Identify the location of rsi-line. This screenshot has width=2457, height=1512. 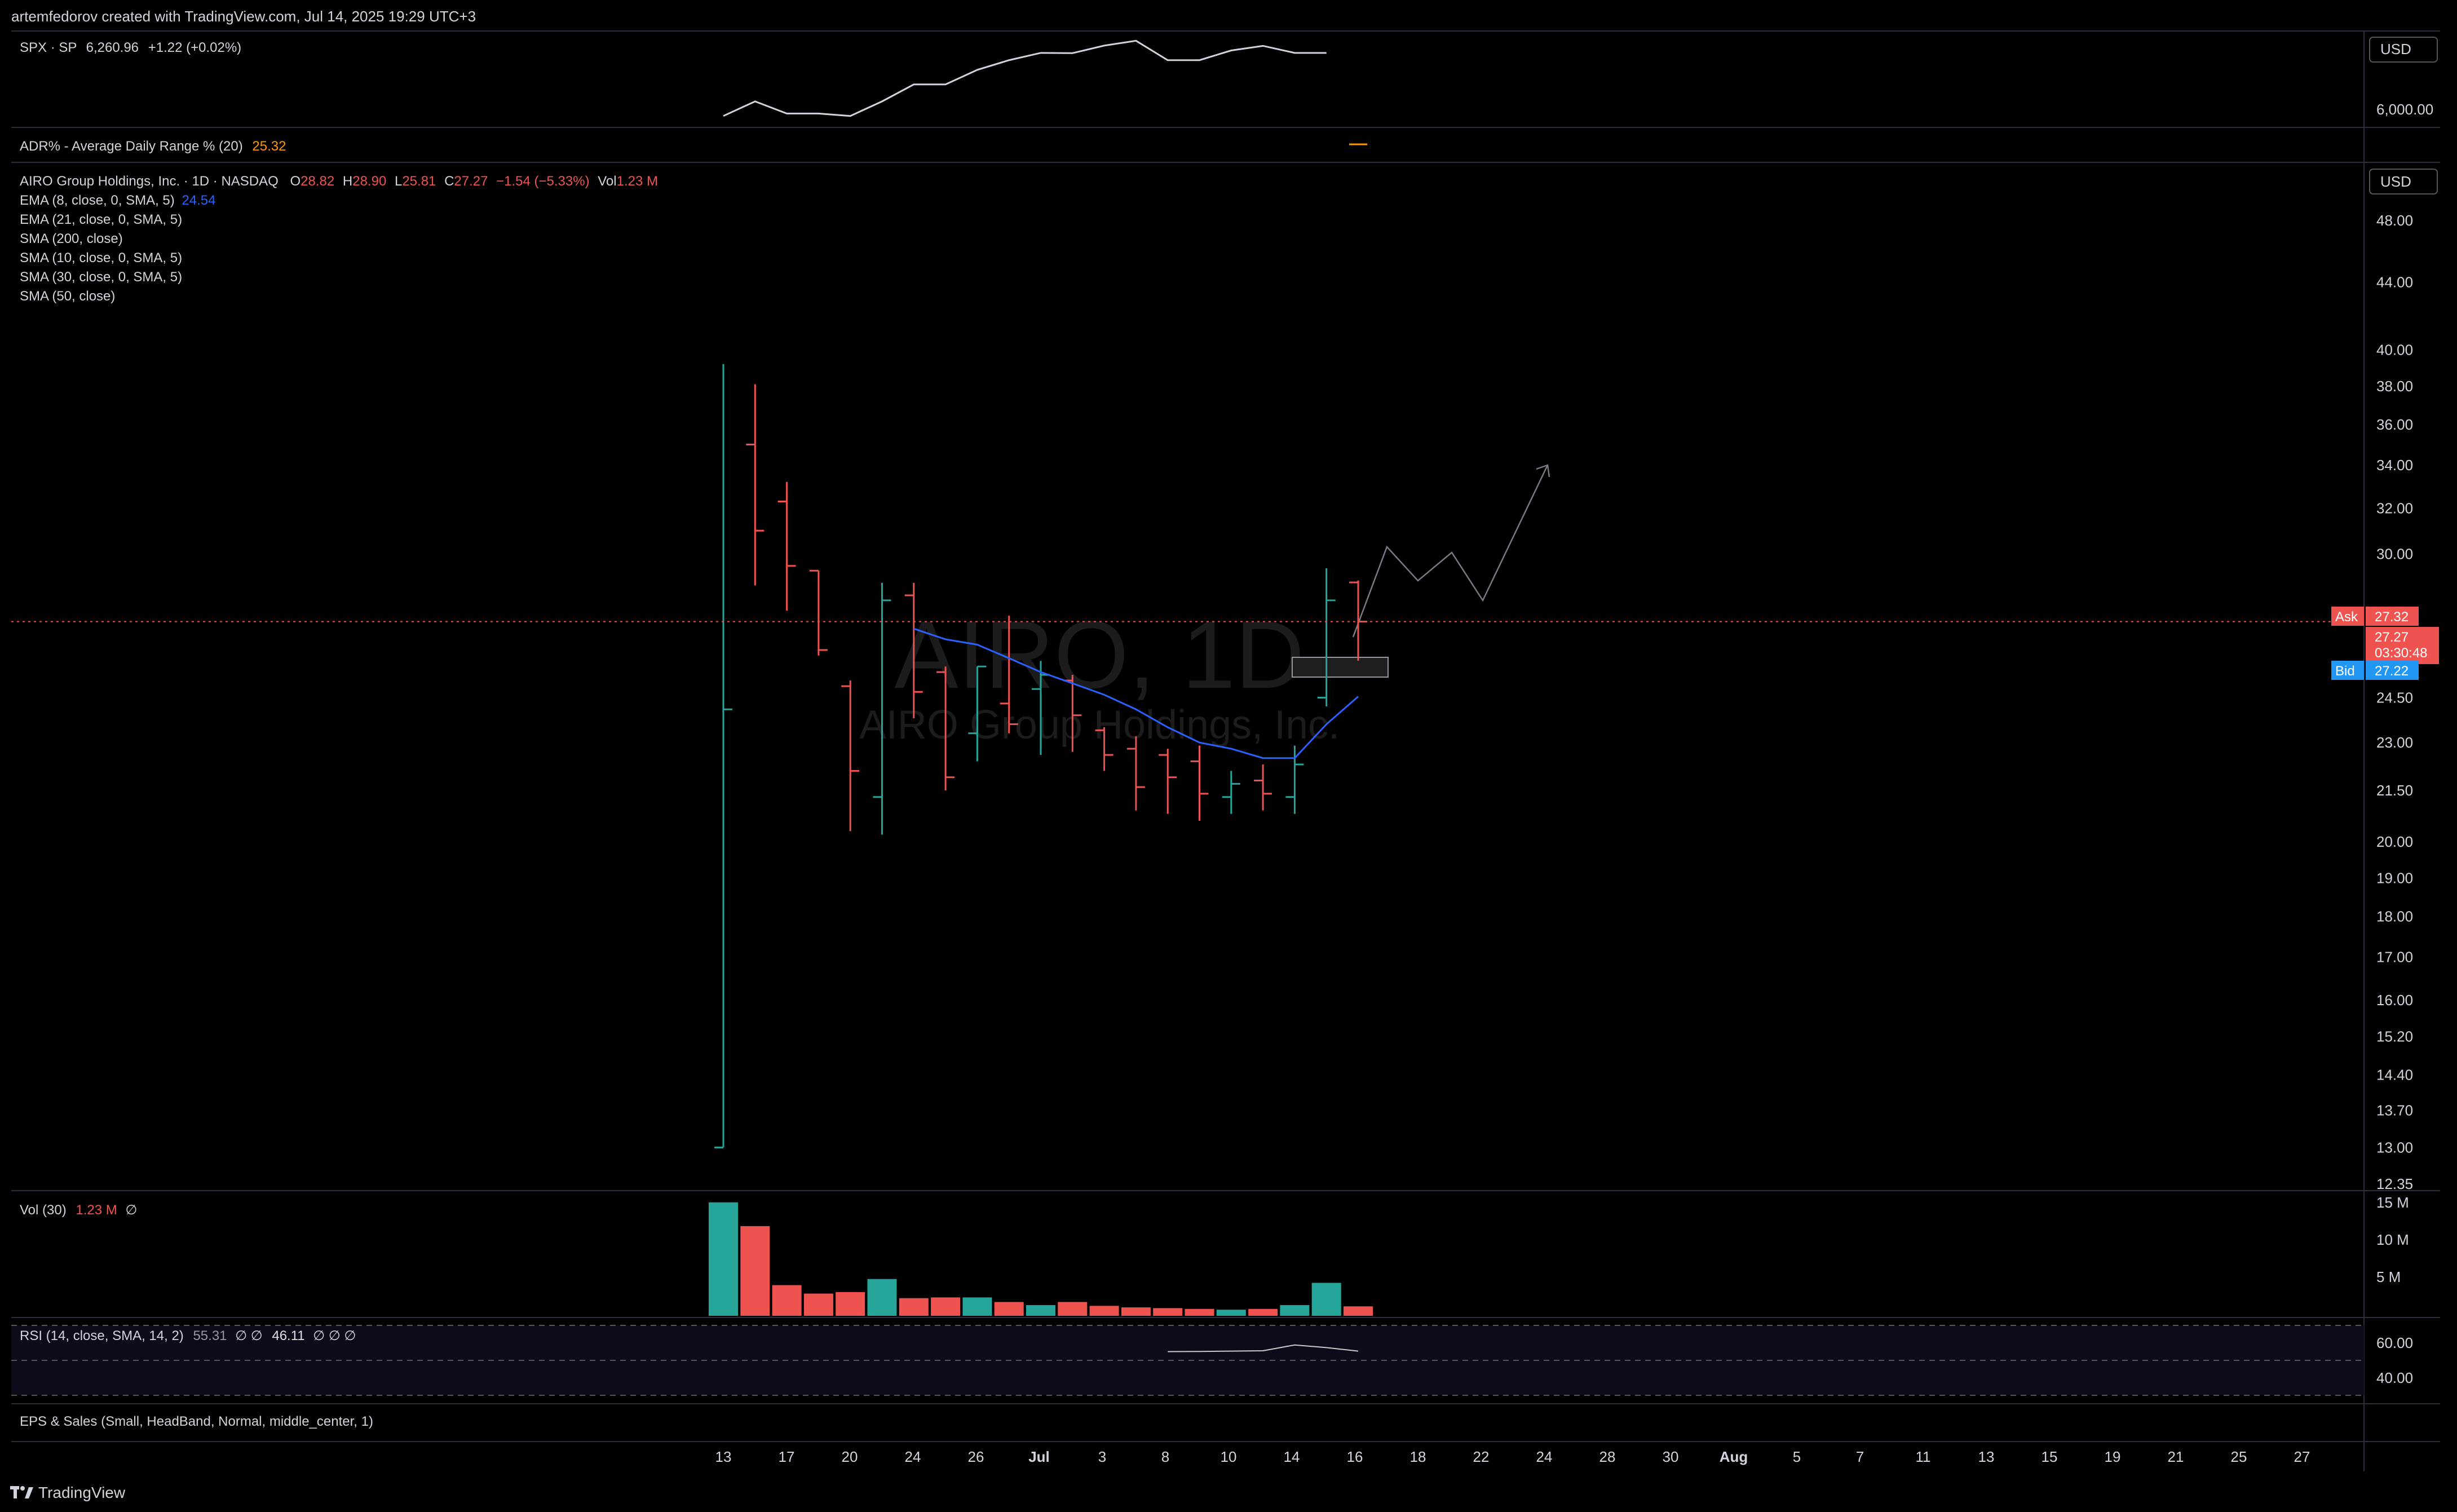
(1264, 1348).